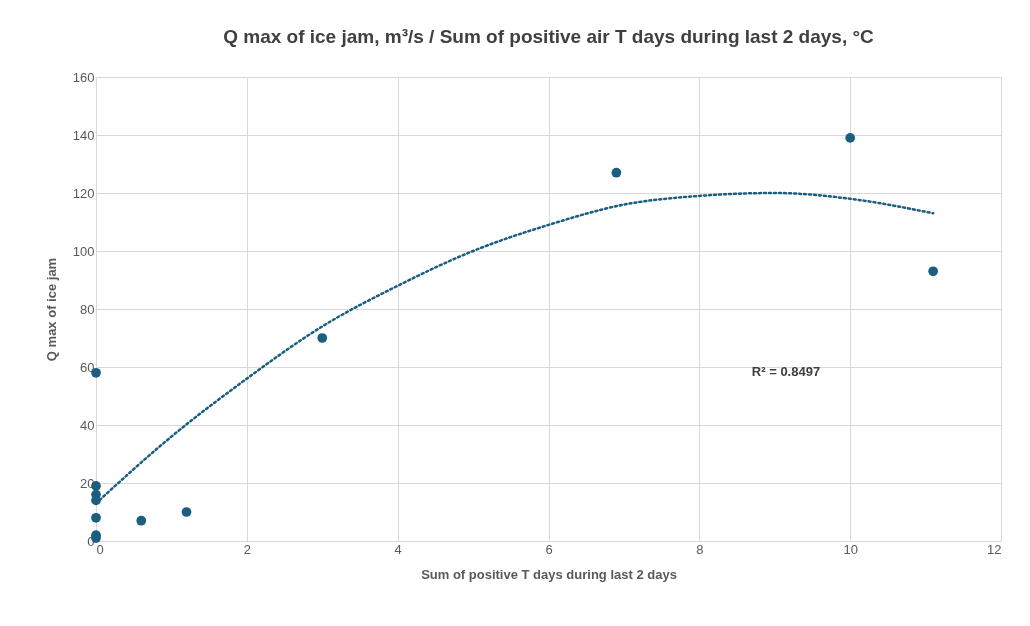  I want to click on x-tick-label: 6, so click(549, 549).